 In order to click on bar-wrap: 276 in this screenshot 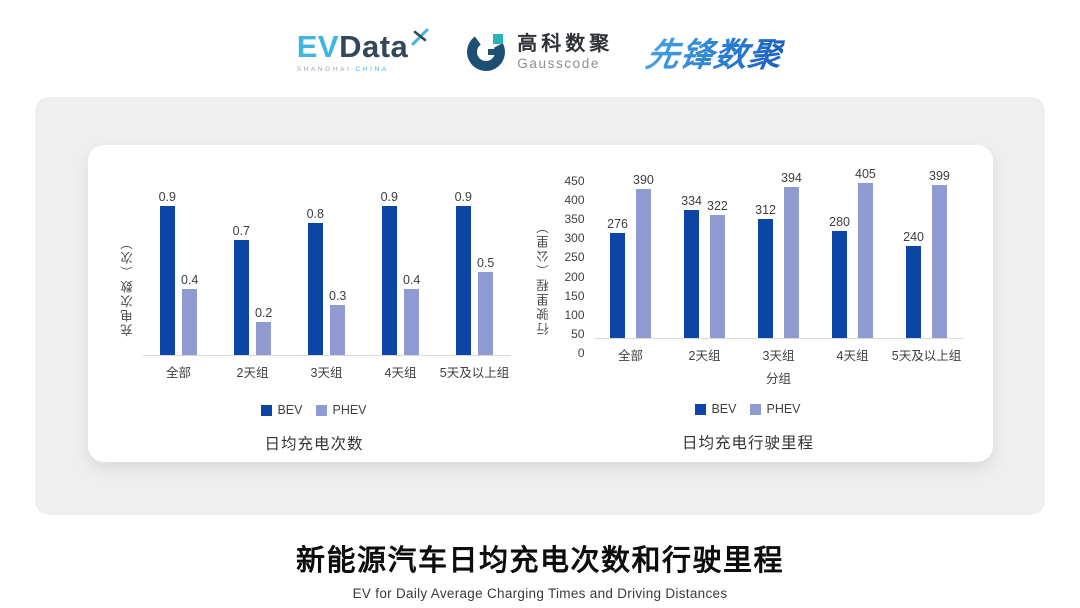, I will do `click(617, 277)`.